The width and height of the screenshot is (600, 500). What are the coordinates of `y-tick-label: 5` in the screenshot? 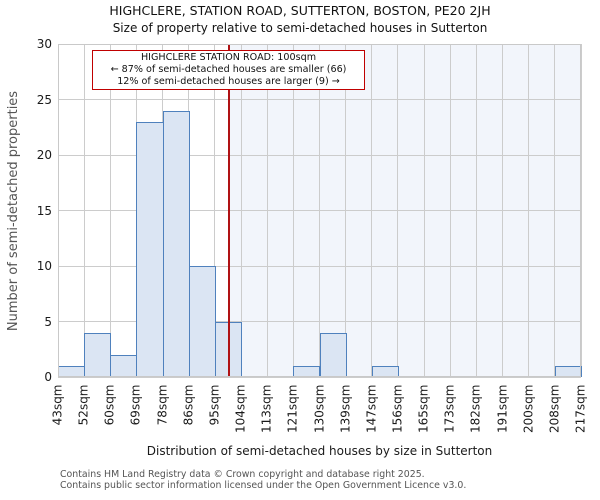 It's located at (48, 321).